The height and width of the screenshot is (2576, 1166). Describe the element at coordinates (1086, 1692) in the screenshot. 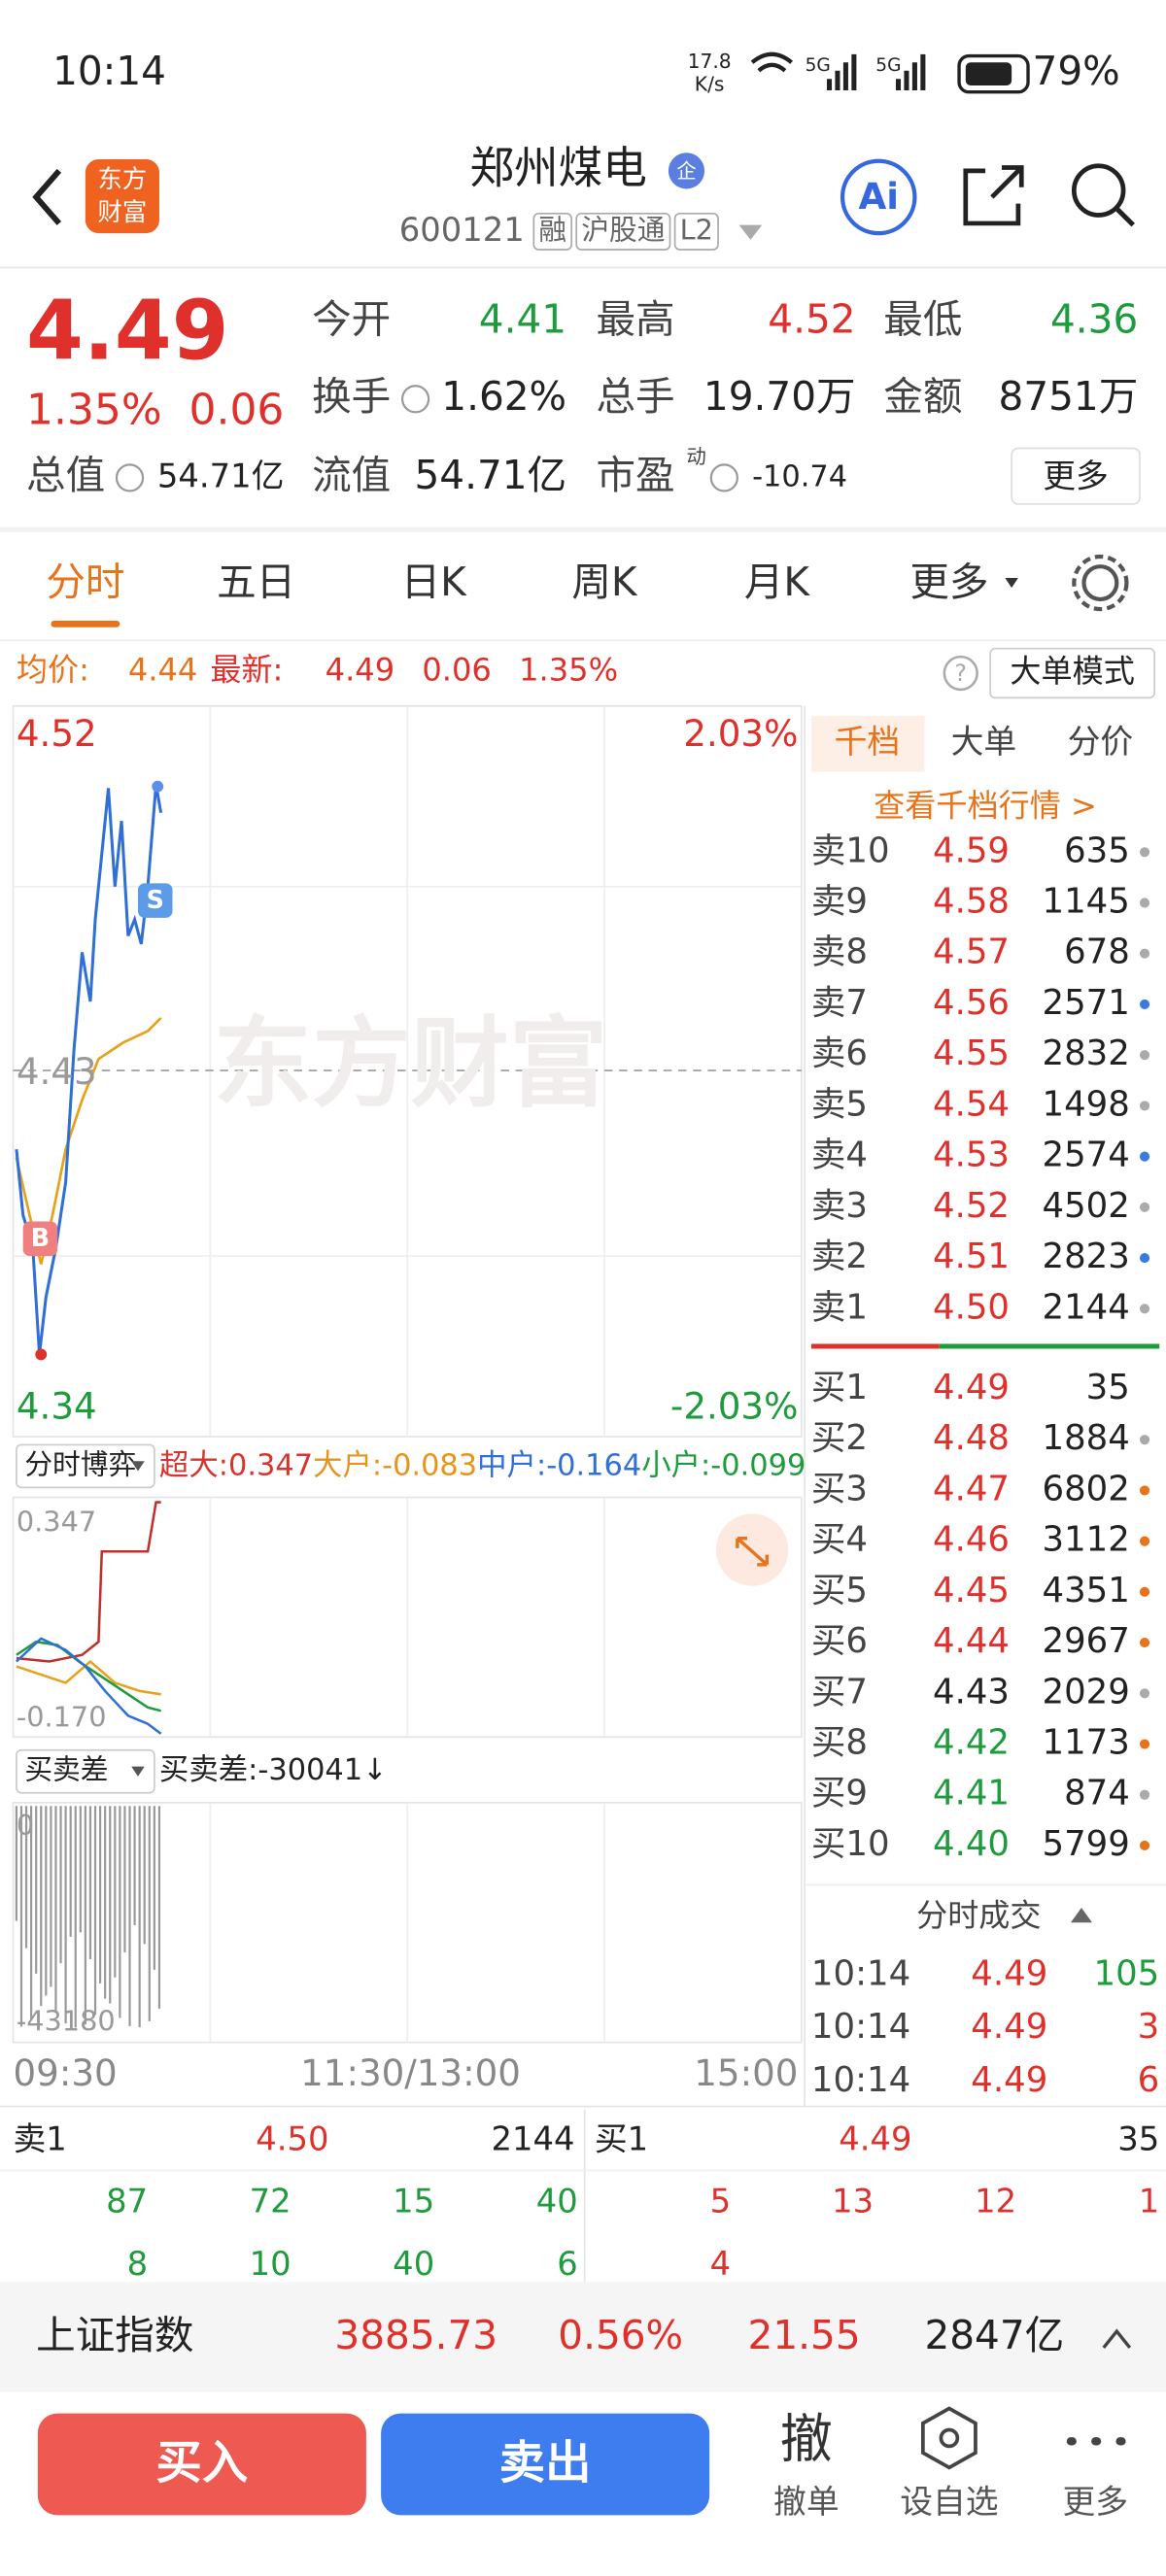

I see `book-volume: 2029` at that location.